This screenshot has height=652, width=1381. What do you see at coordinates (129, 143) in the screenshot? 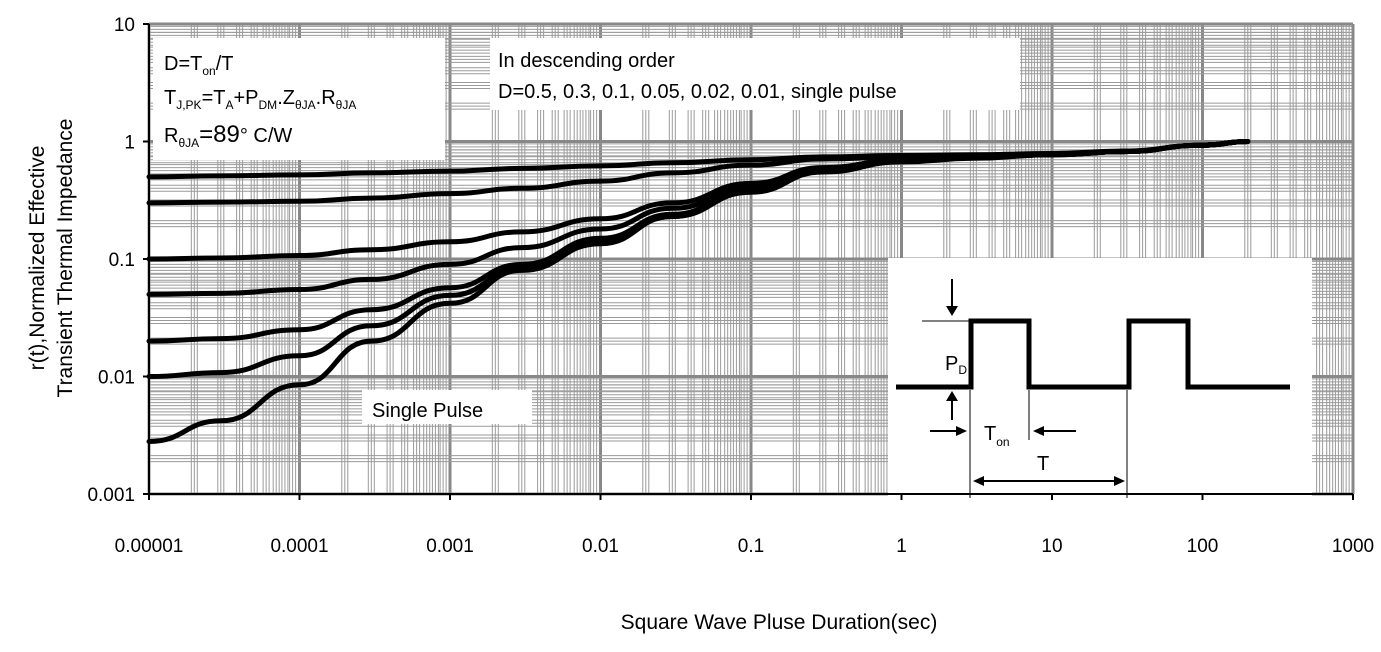
I see `y-tick-label: 1` at bounding box center [129, 143].